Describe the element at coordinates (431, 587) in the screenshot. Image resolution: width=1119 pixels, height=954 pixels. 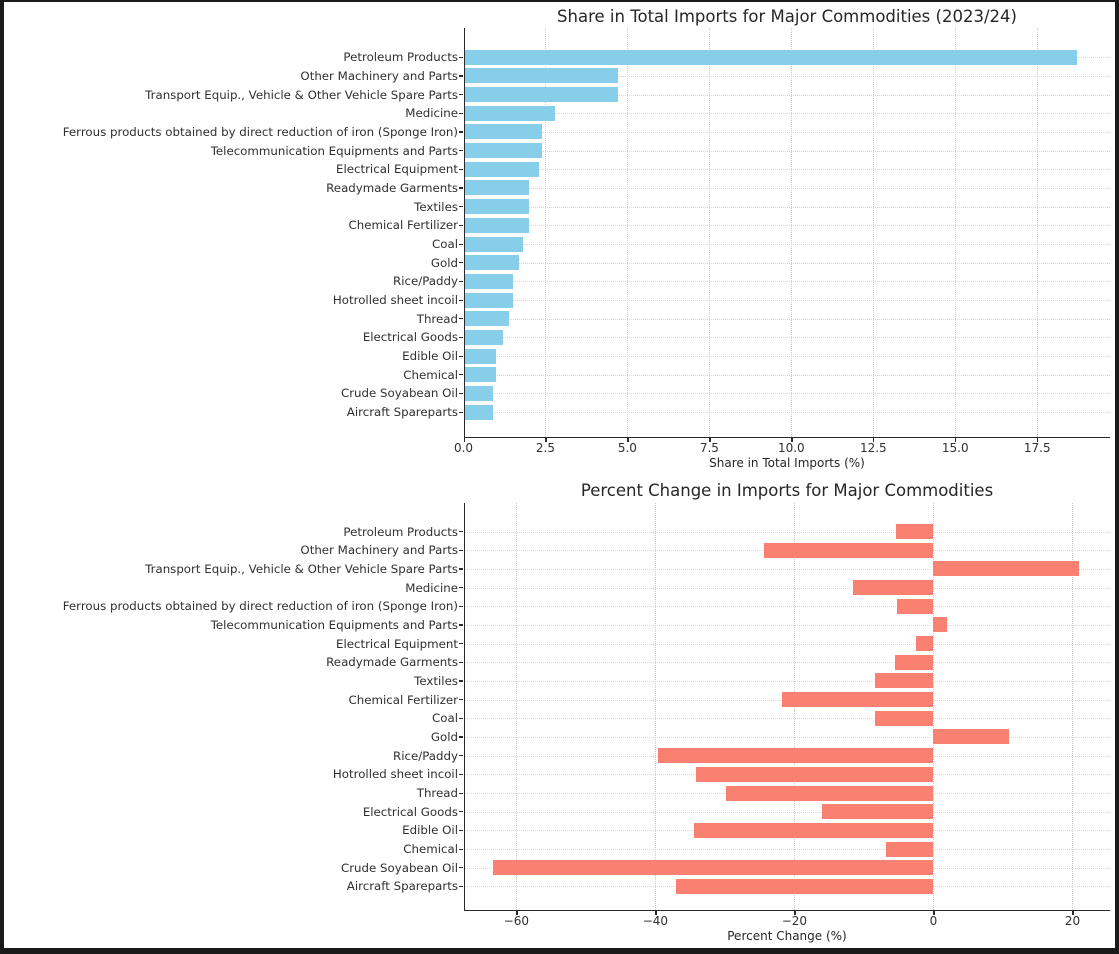
I see `y-category-label: Medicine` at that location.